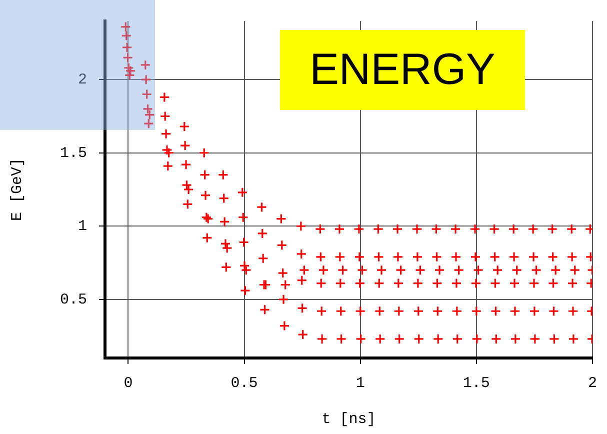  I want to click on x-axis-title: t [ns], so click(349, 419).